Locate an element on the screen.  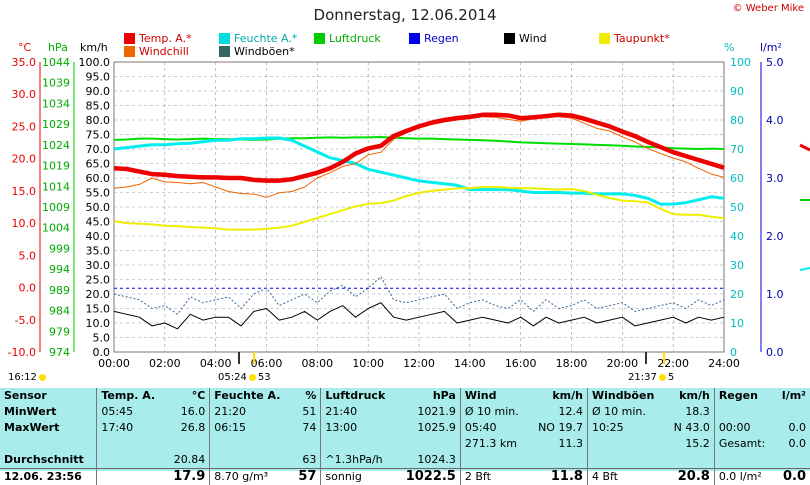
humidity-tick-label: 20 is located at coordinates (737, 294).